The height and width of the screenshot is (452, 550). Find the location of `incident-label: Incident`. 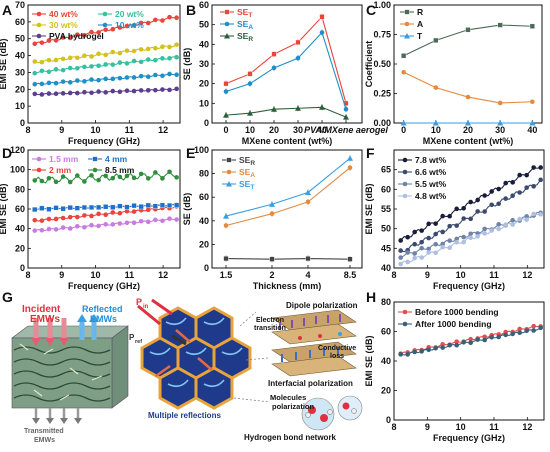

incident-label: Incident is located at coordinates (41, 309).